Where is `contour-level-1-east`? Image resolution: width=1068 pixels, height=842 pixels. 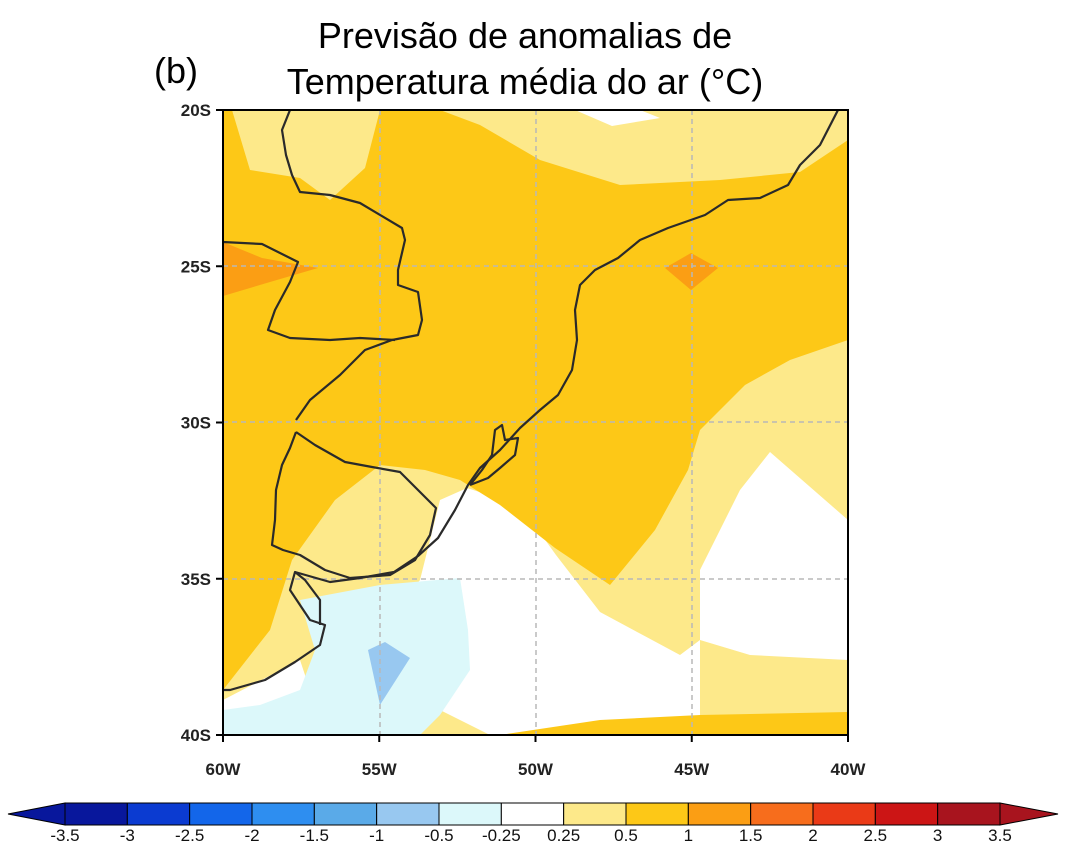 contour-level-1-east is located at coordinates (691, 271).